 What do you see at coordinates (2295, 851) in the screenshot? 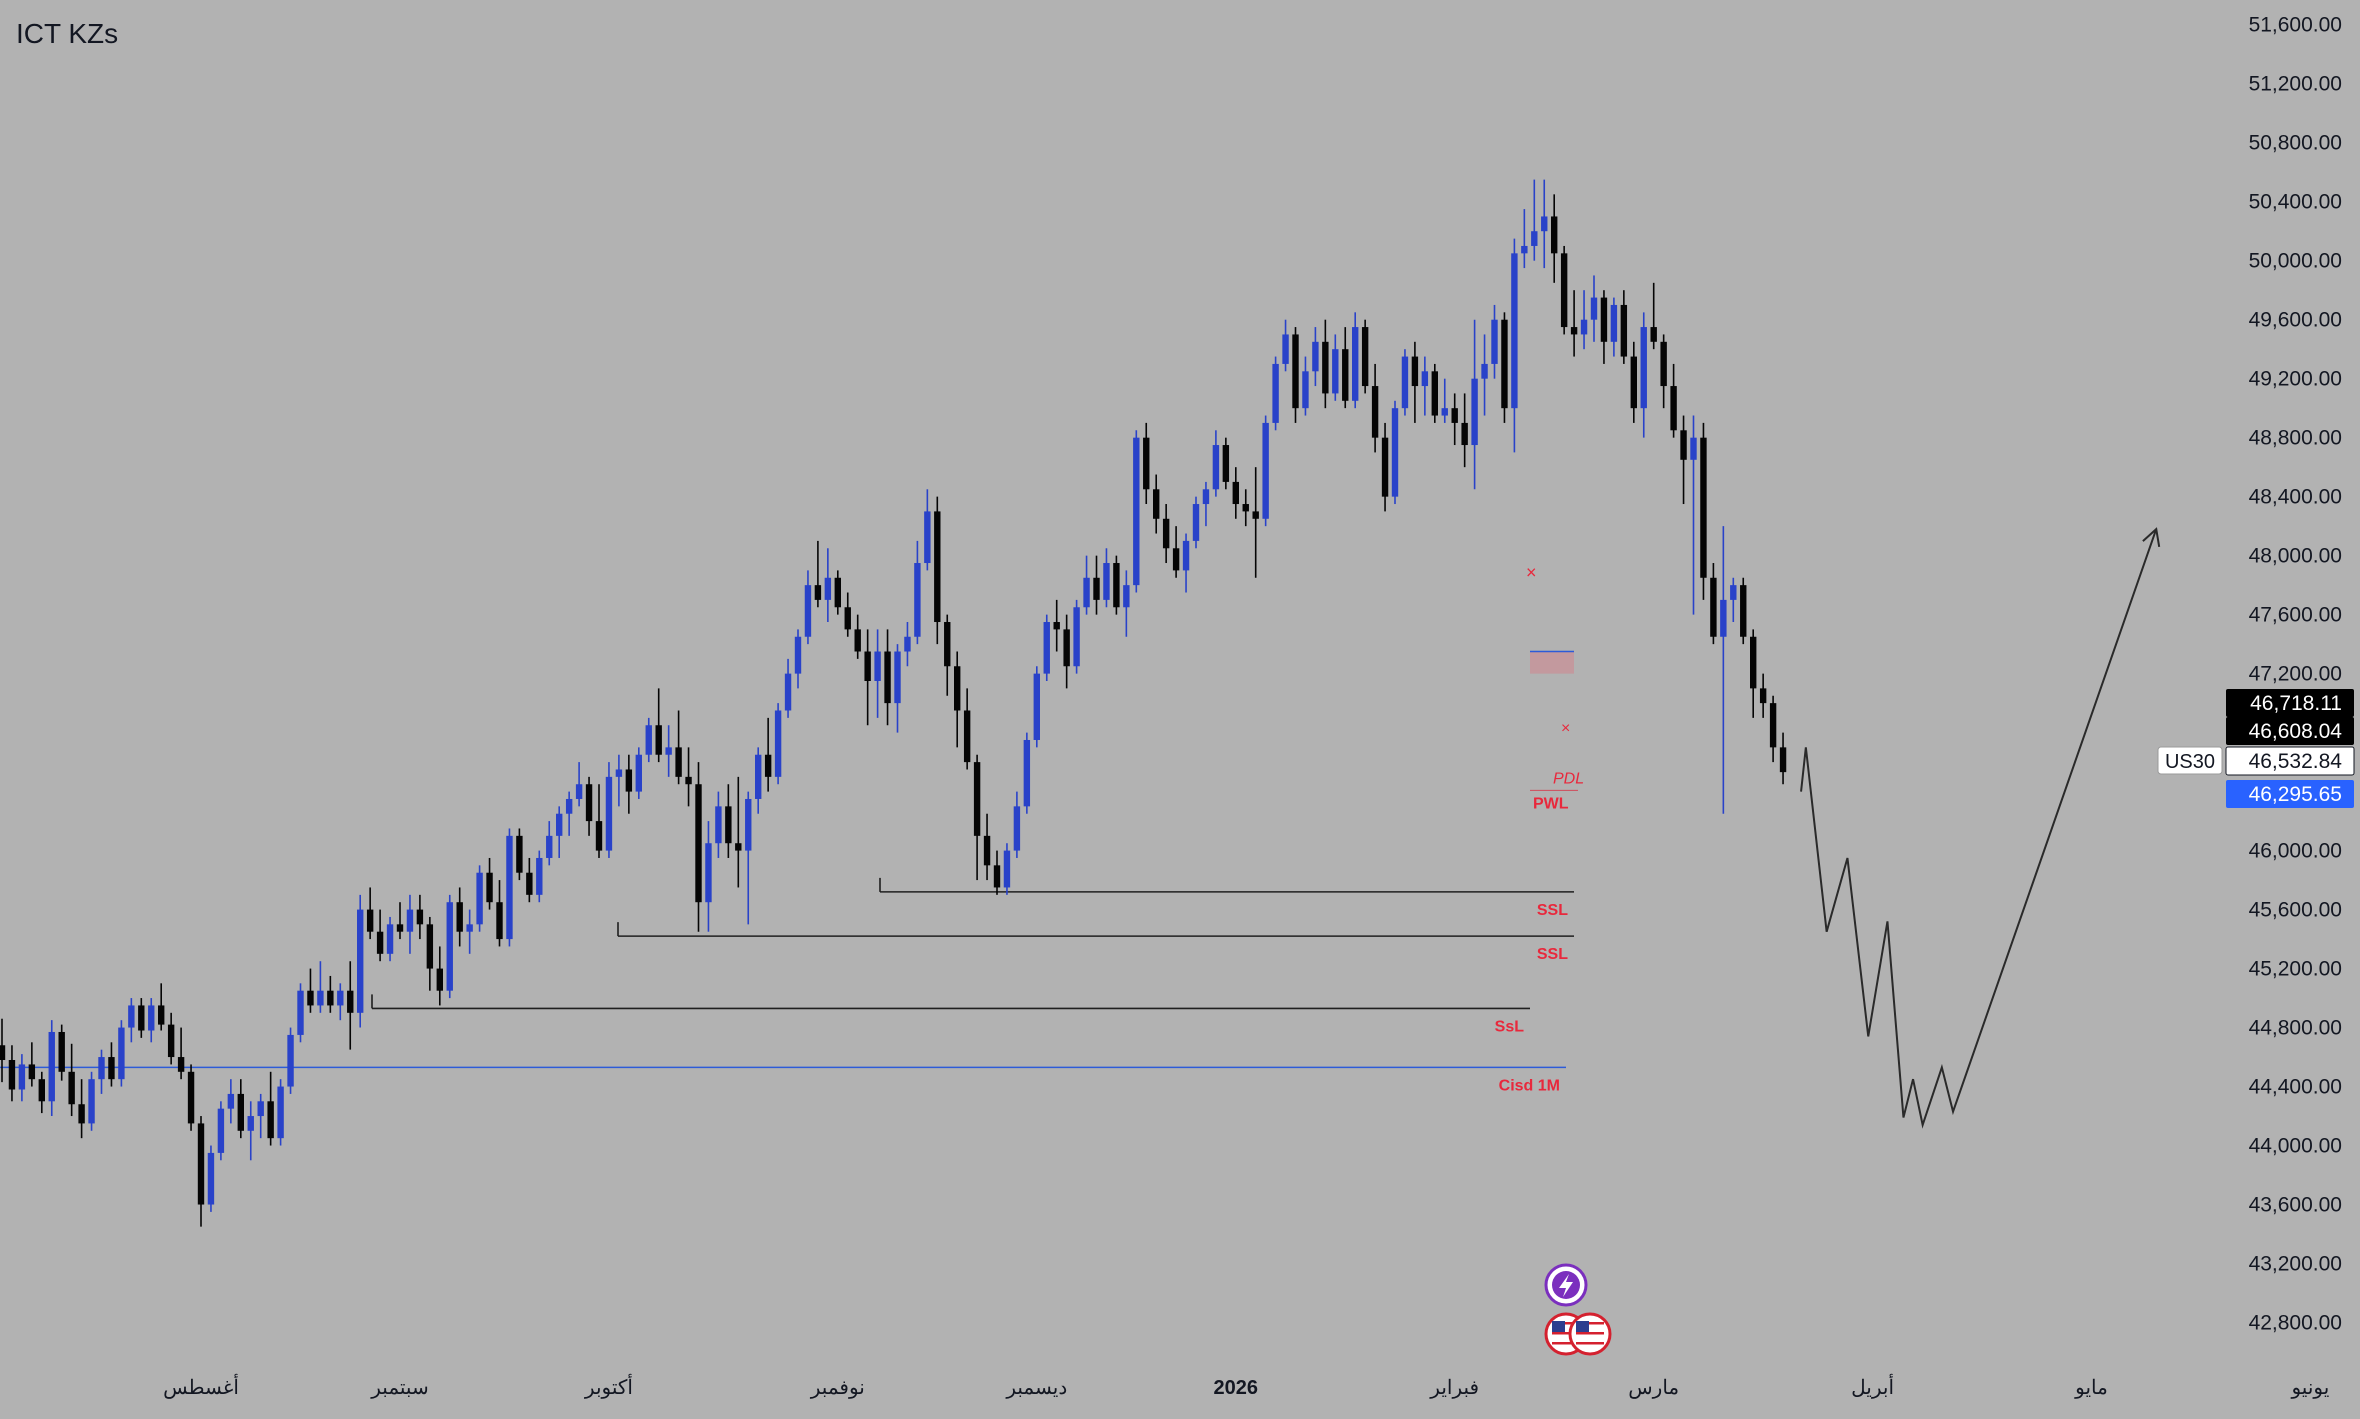
I see `price-tick-label: 46,000.00` at bounding box center [2295, 851].